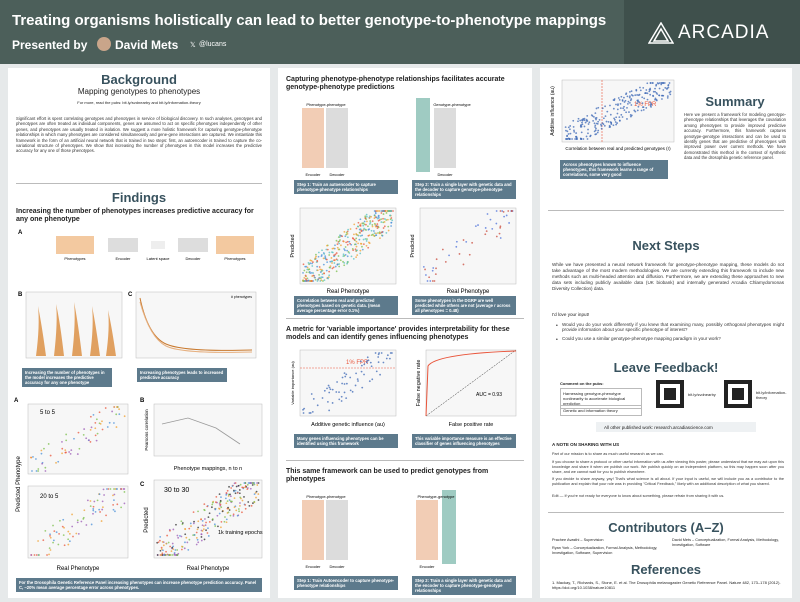  I want to click on divider, so click(666, 210).